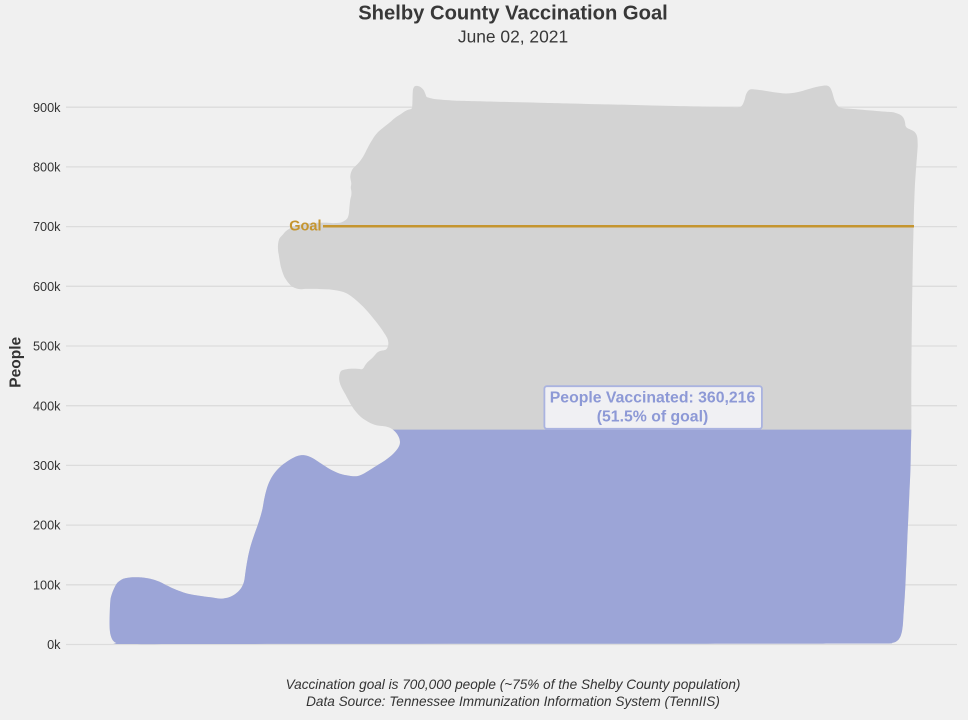  I want to click on svg-text: (51.5% of goal), so click(652, 416).